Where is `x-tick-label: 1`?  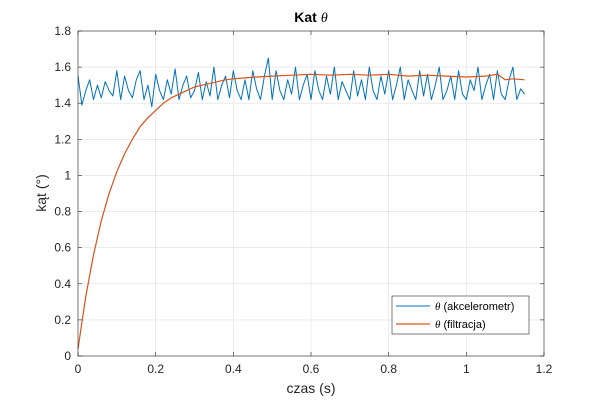
x-tick-label: 1 is located at coordinates (466, 369).